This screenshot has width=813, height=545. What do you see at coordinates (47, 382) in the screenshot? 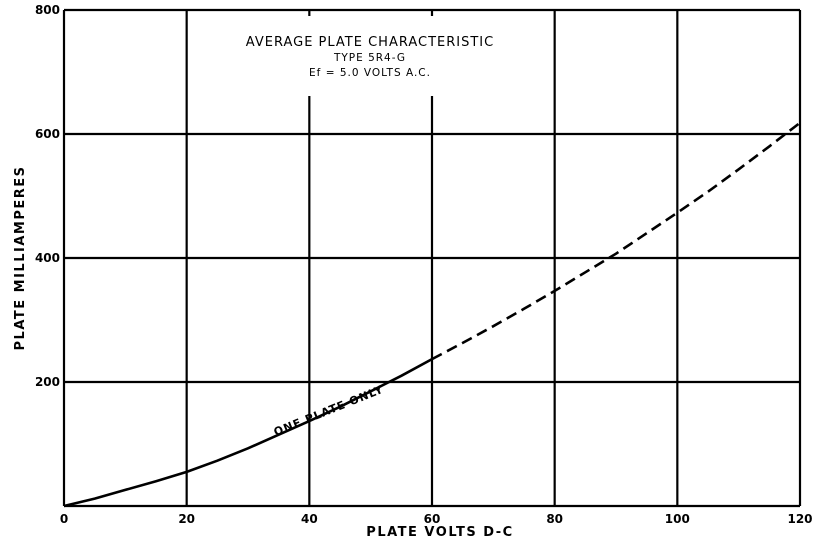
I see `y-tick-label: 200` at bounding box center [47, 382].